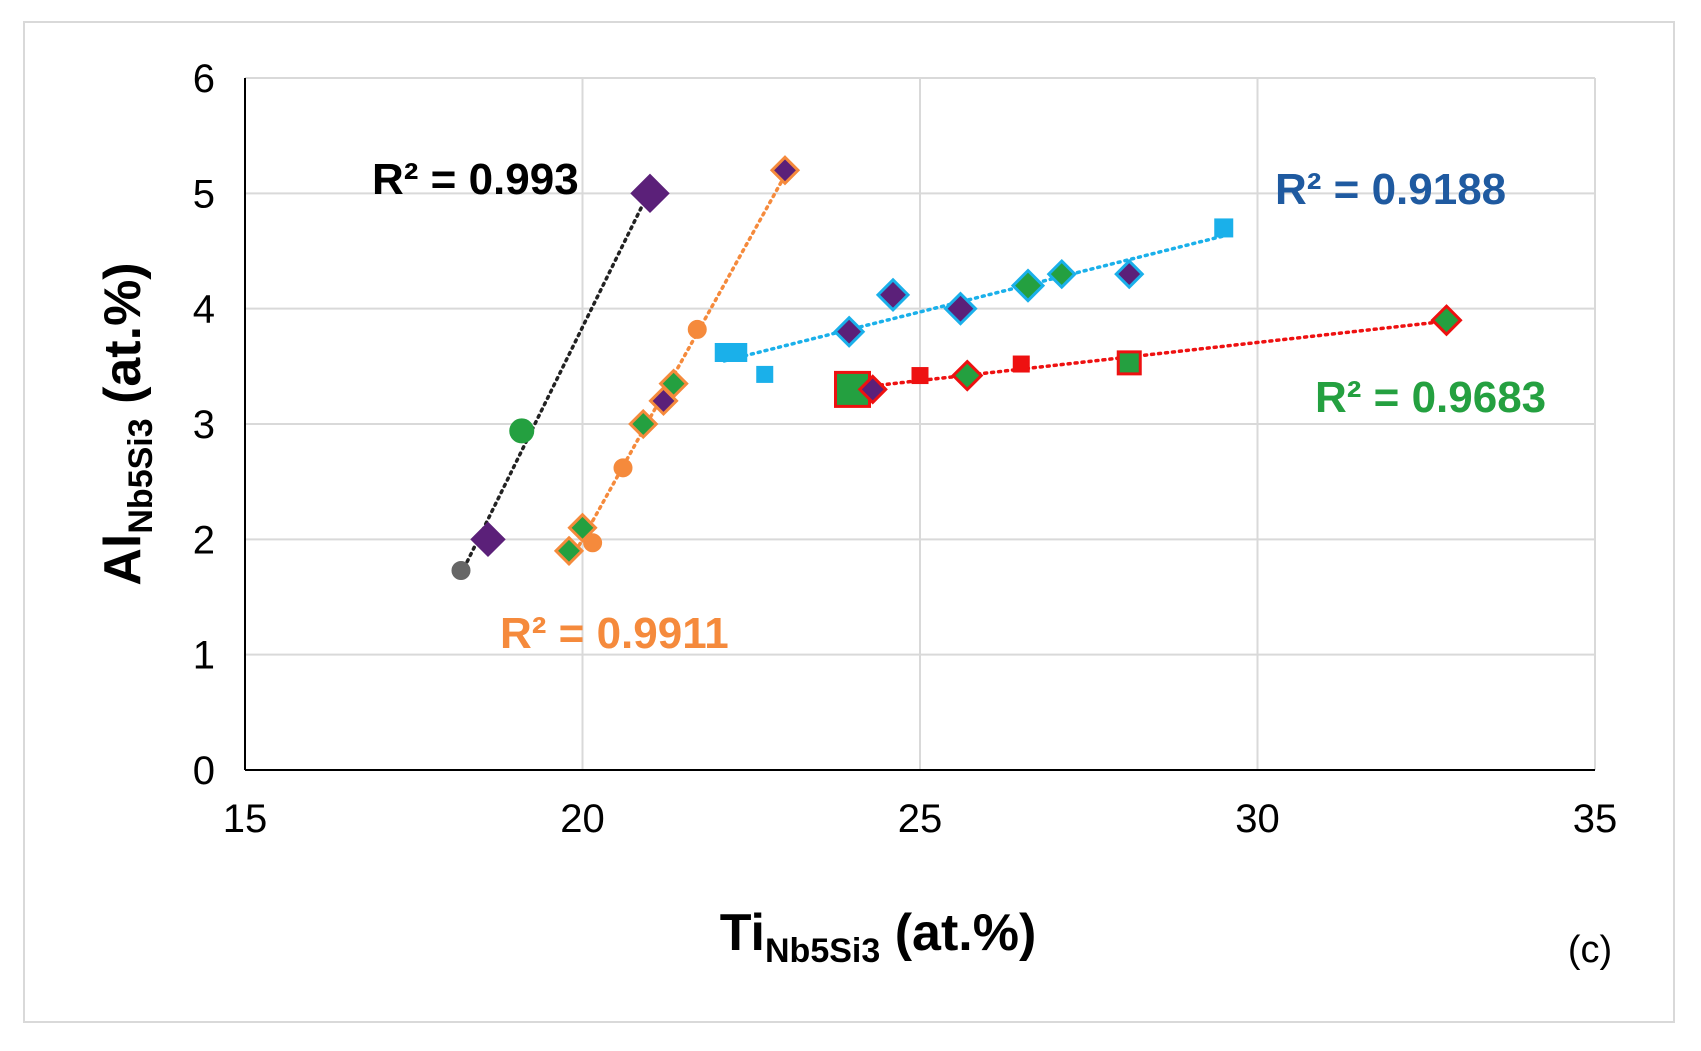  I want to click on trendline-cyan-trend-group, so click(974, 298).